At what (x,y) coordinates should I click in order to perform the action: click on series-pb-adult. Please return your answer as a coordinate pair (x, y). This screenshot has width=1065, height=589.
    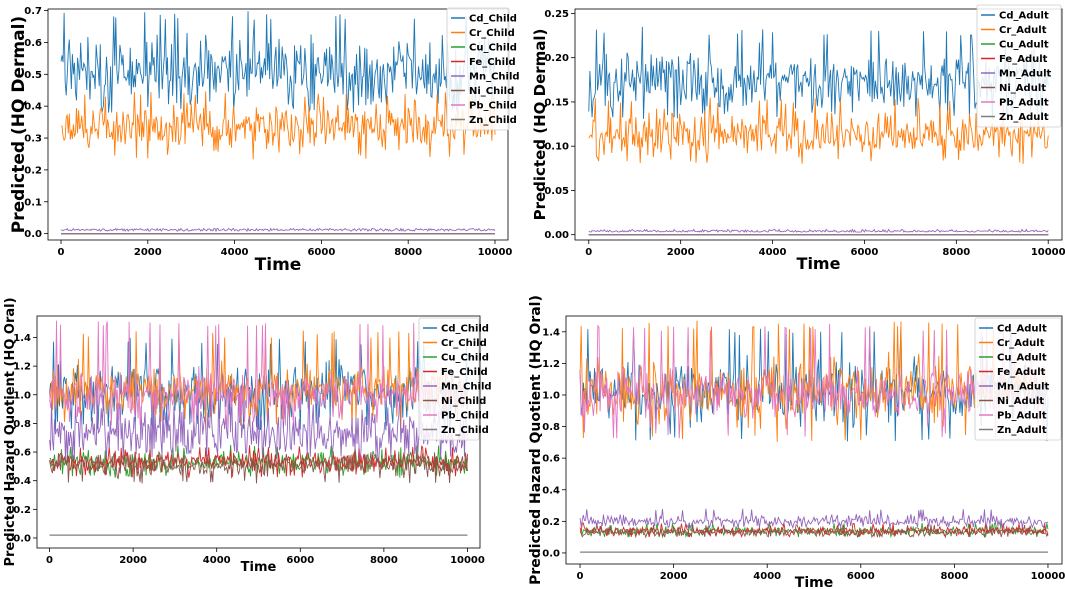
    Looking at the image, I should click on (814, 381).